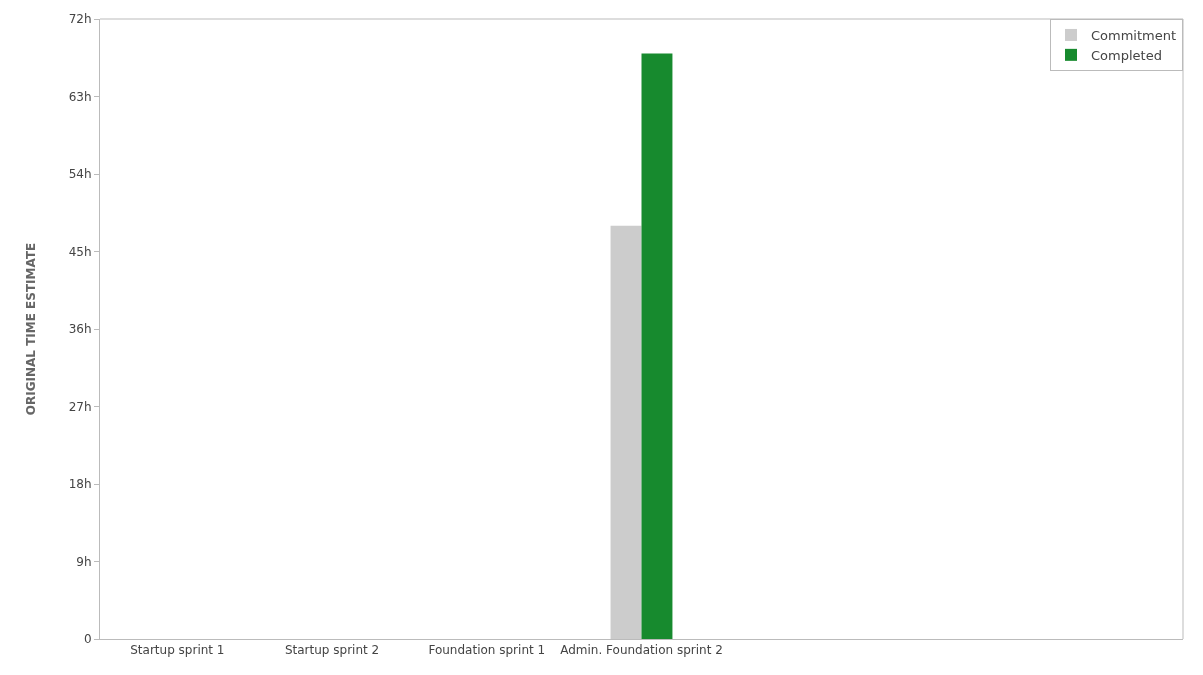 The width and height of the screenshot is (1203, 675). I want to click on y-tick-label: 9h, so click(84, 561).